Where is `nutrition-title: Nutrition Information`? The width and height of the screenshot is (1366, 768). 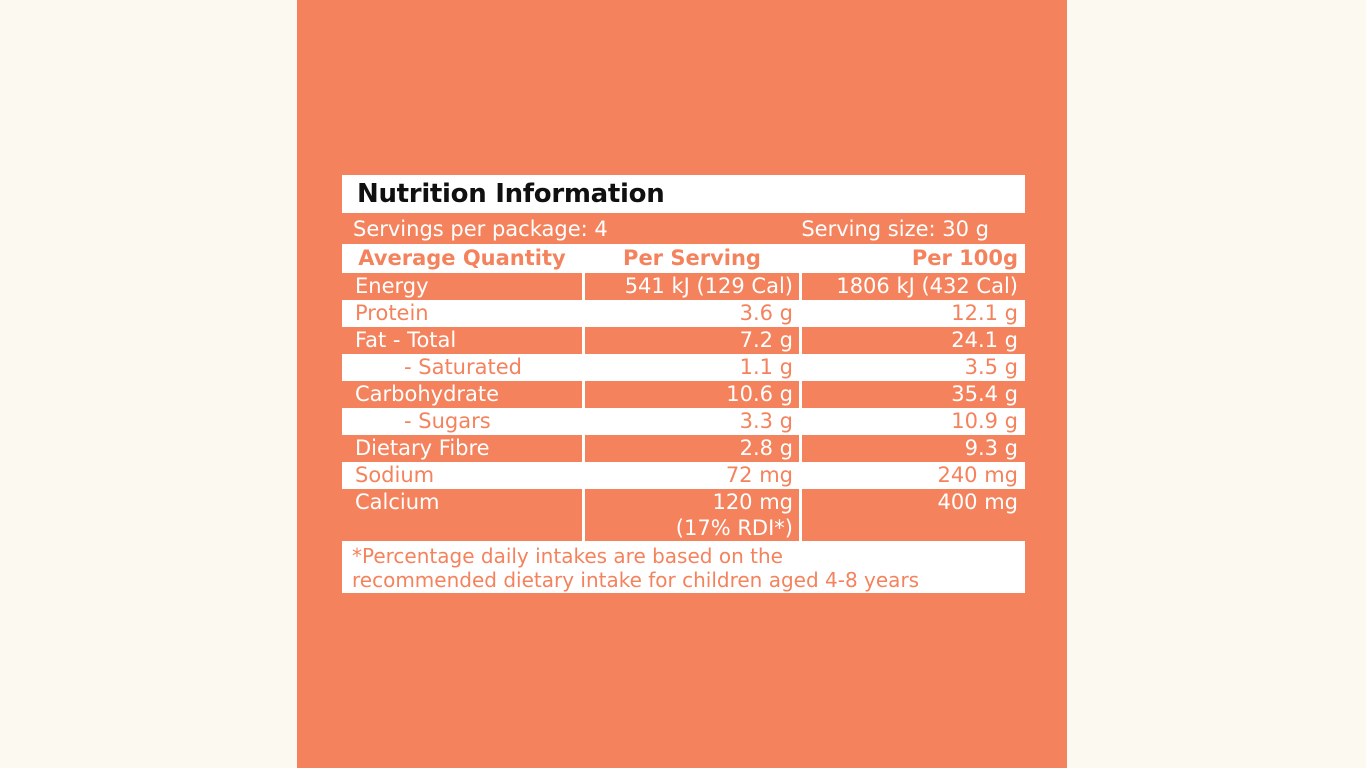 nutrition-title: Nutrition Information is located at coordinates (511, 194).